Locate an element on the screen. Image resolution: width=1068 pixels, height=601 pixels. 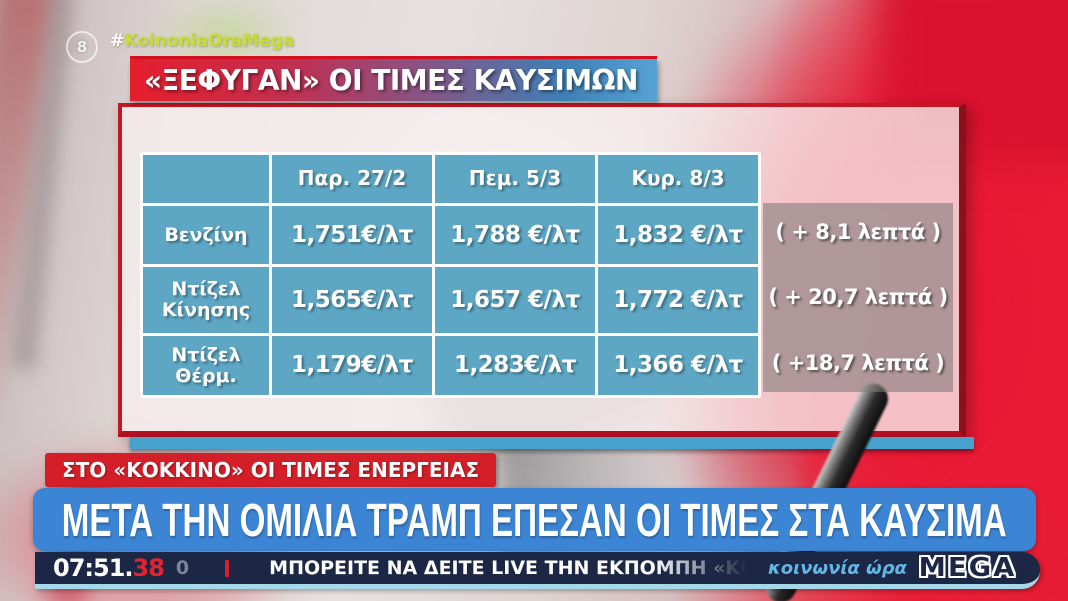
column-header: Παρ. 27/2 is located at coordinates (352, 179).